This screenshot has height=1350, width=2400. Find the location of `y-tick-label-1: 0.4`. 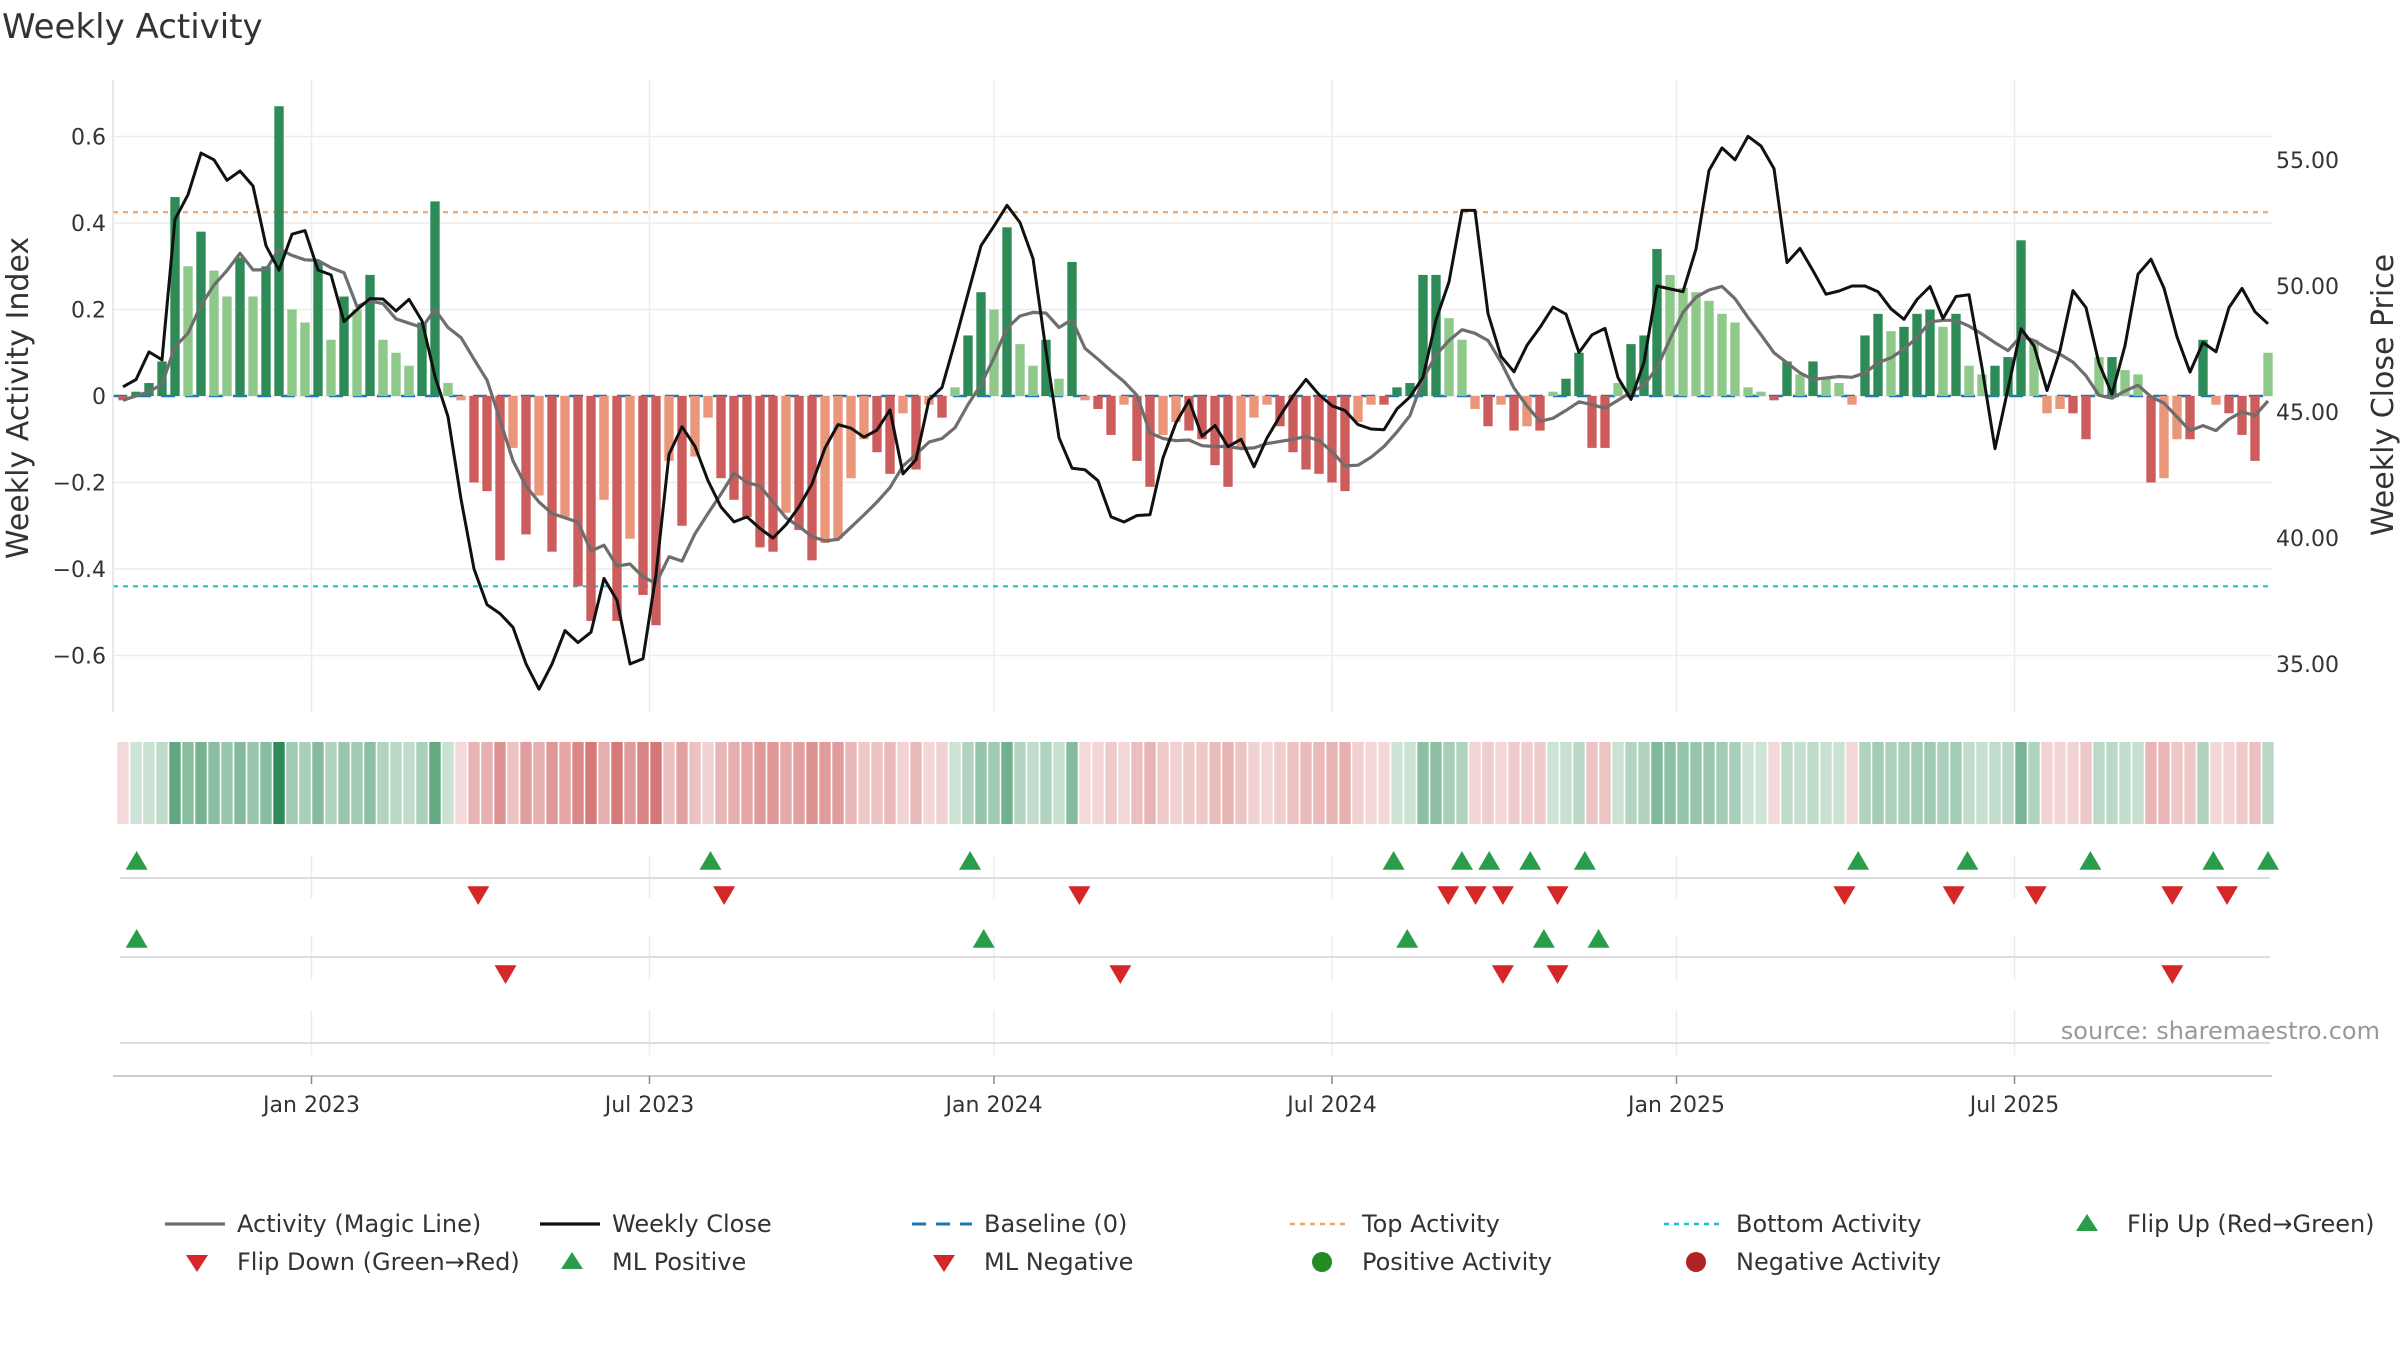

y-tick-label-1: 0.4 is located at coordinates (88, 224).